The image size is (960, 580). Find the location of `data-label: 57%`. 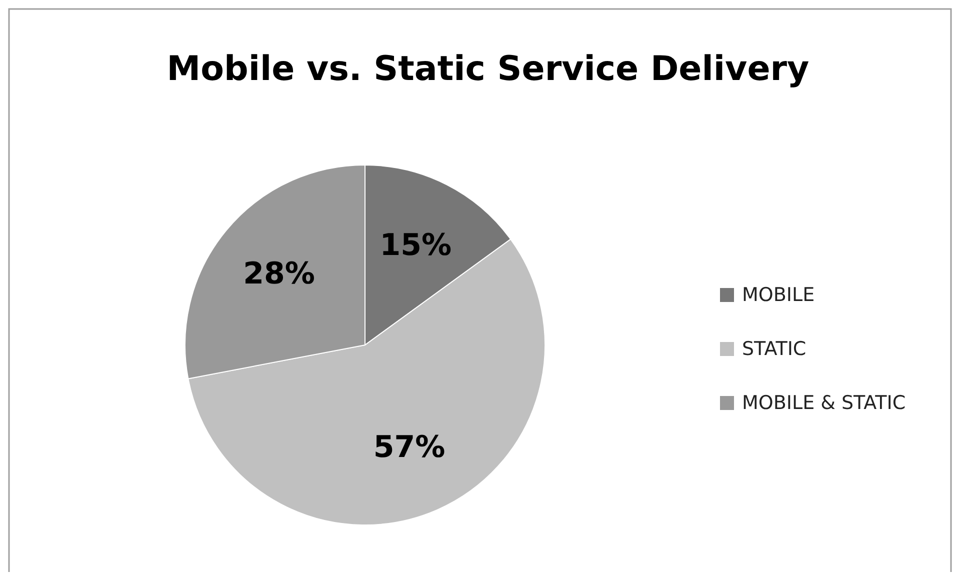

data-label: 57% is located at coordinates (409, 447).